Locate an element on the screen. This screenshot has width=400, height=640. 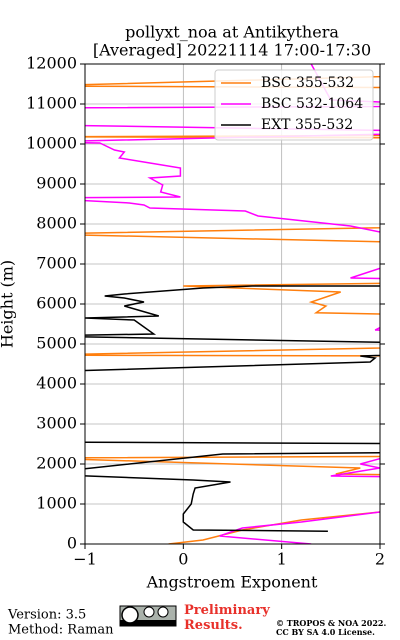
y-tick-label: 6000 is located at coordinates (56, 303).